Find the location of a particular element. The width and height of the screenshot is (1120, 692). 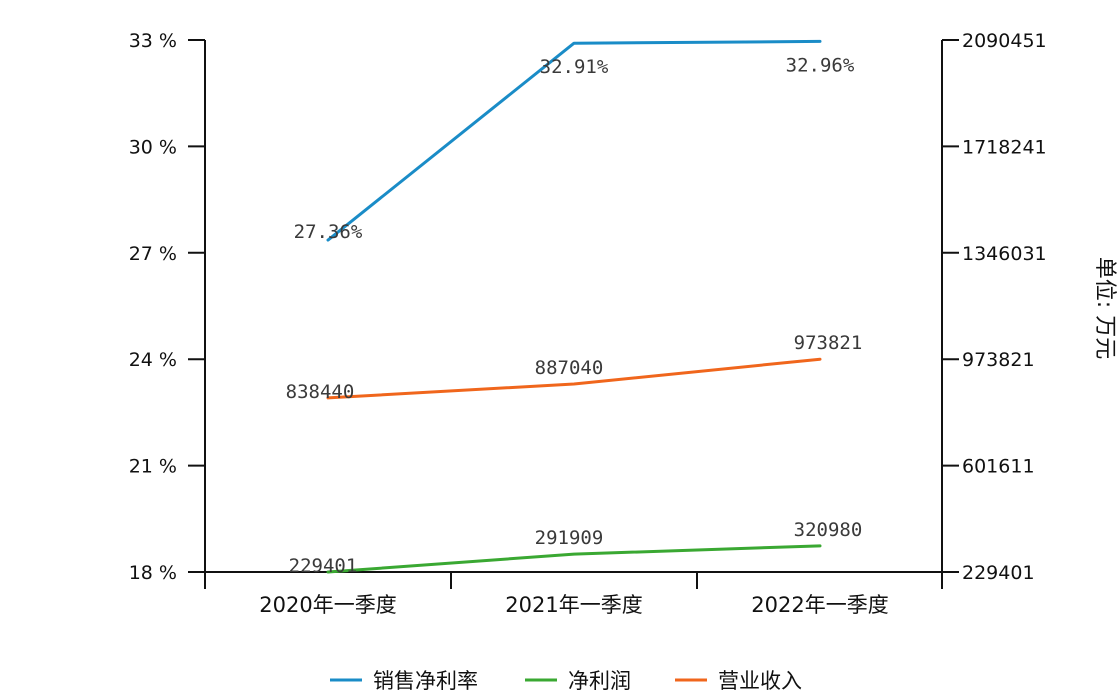

data-label: 973821 is located at coordinates (828, 343).